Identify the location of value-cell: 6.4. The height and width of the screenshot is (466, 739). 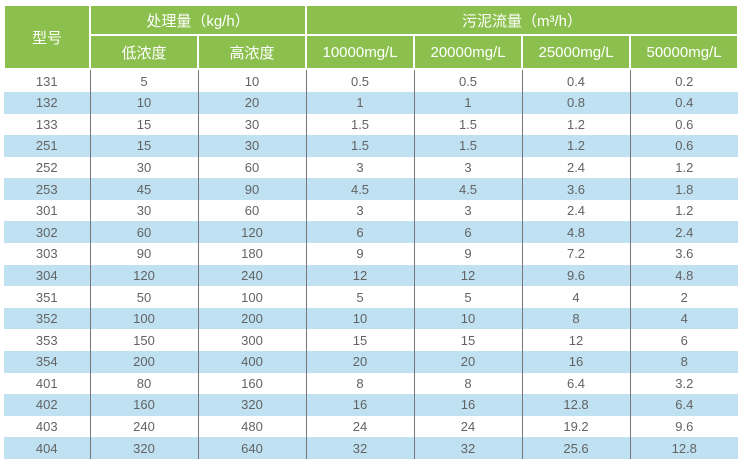
(684, 405).